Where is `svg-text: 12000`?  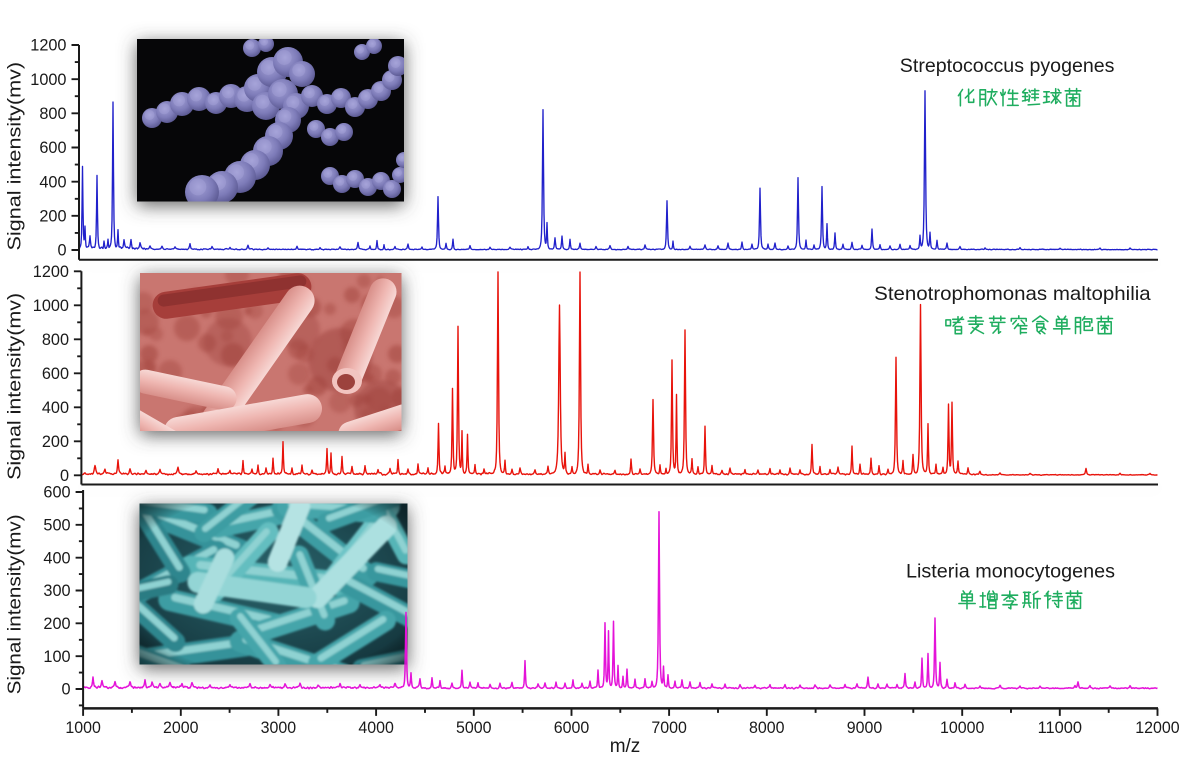
svg-text: 12000 is located at coordinates (1157, 727).